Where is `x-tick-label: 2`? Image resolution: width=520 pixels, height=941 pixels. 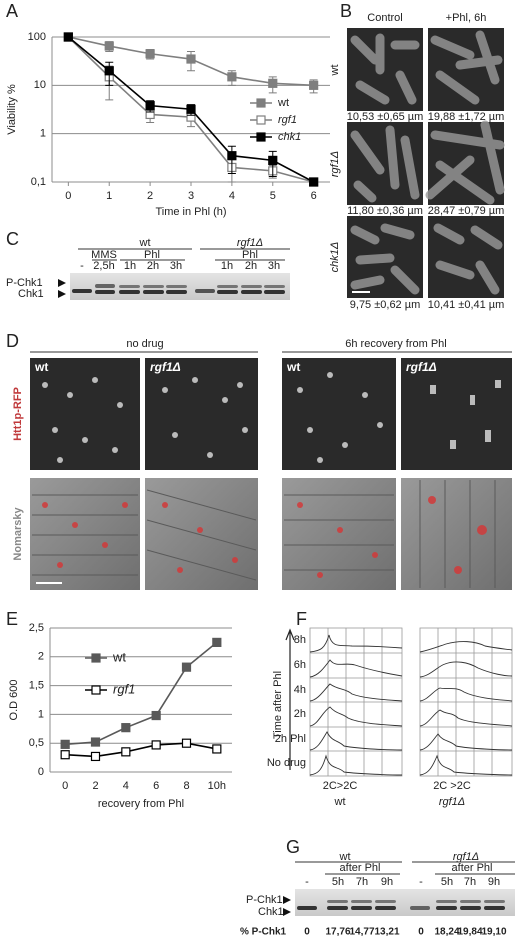
x-tick-label: 2 is located at coordinates (150, 196).